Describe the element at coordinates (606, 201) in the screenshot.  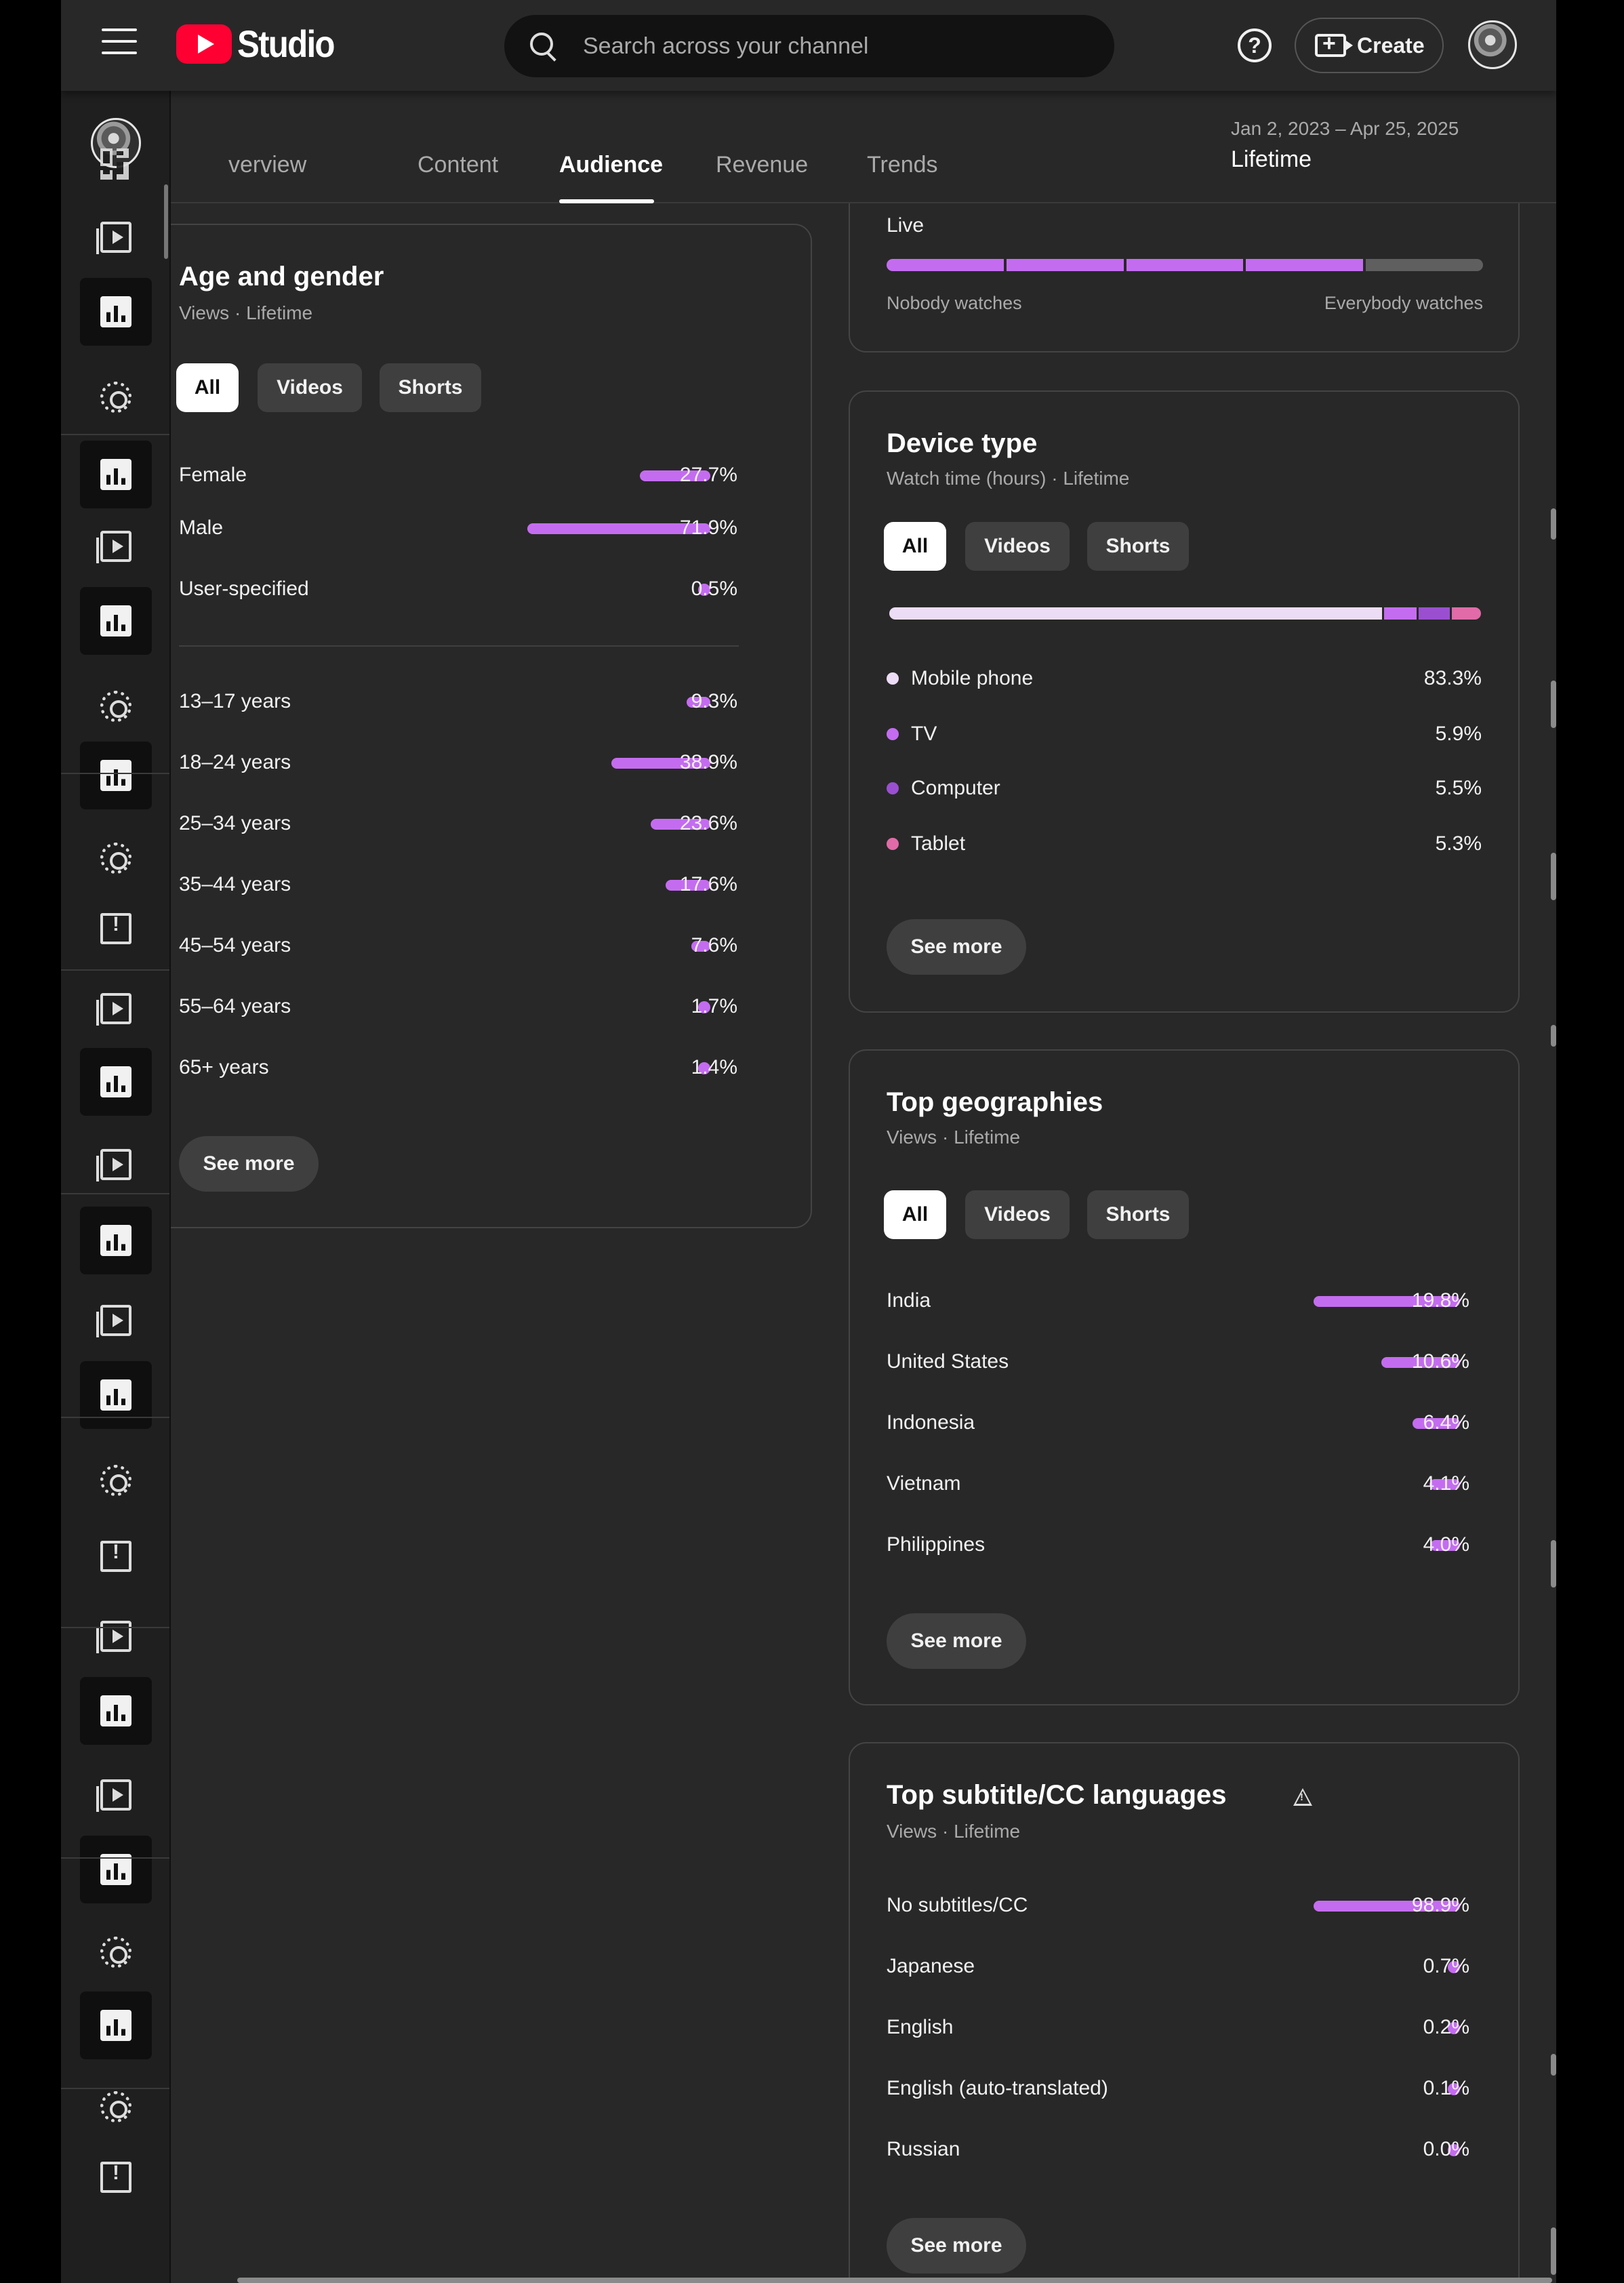
I see `active-tab-indicator` at that location.